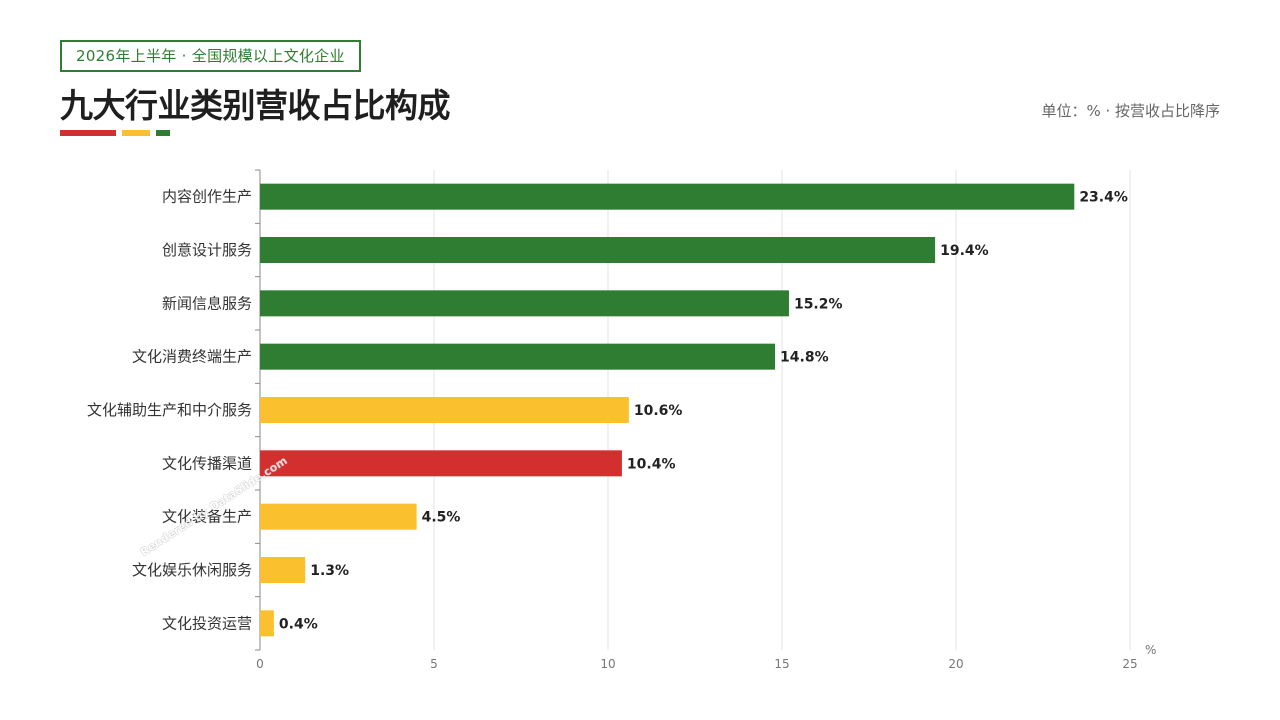 The width and height of the screenshot is (1280, 720). What do you see at coordinates (964, 251) in the screenshot?
I see `value-label: 19.4%` at bounding box center [964, 251].